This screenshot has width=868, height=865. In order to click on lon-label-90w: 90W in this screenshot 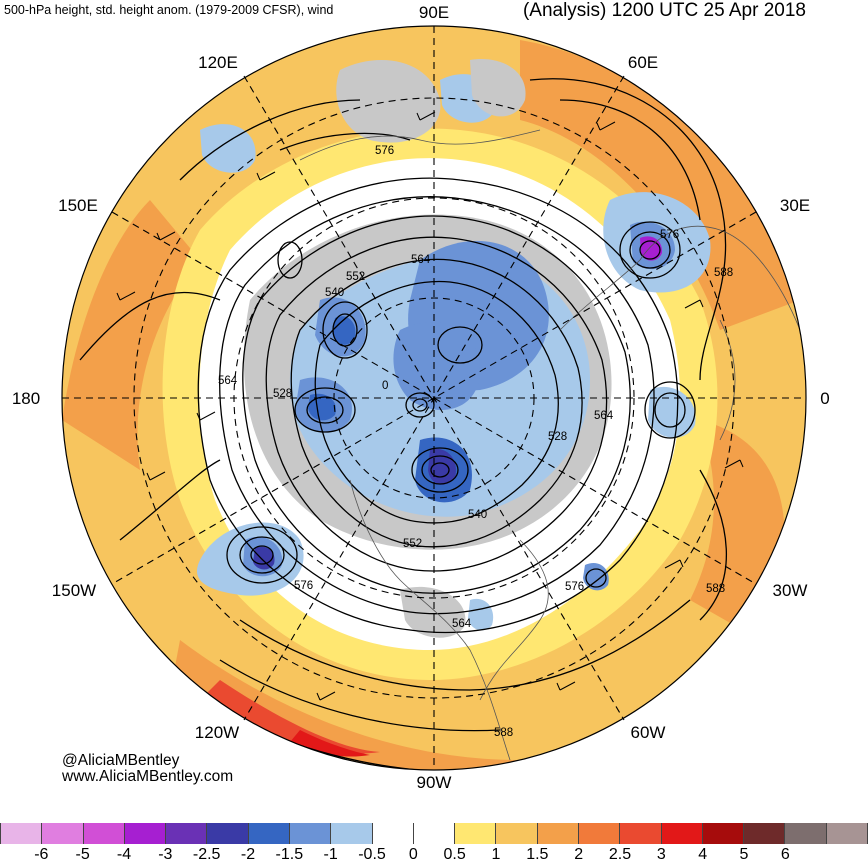, I will do `click(434, 782)`.